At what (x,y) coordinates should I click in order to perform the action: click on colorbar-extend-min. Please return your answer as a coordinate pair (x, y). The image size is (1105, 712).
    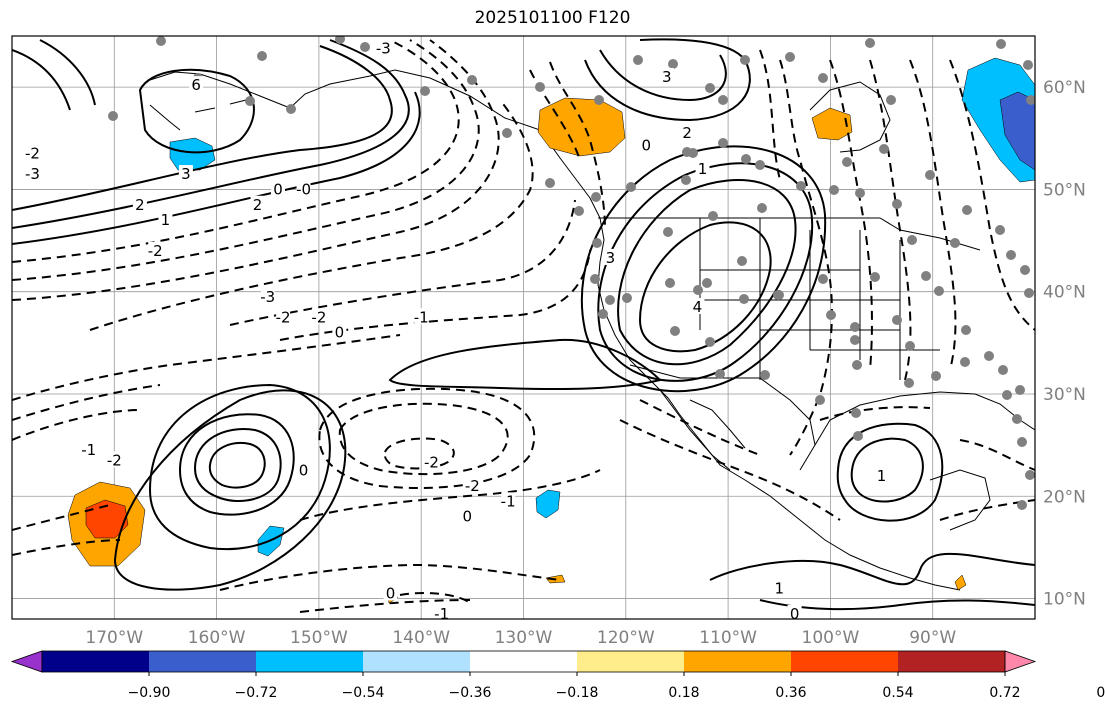
    Looking at the image, I should click on (26, 661).